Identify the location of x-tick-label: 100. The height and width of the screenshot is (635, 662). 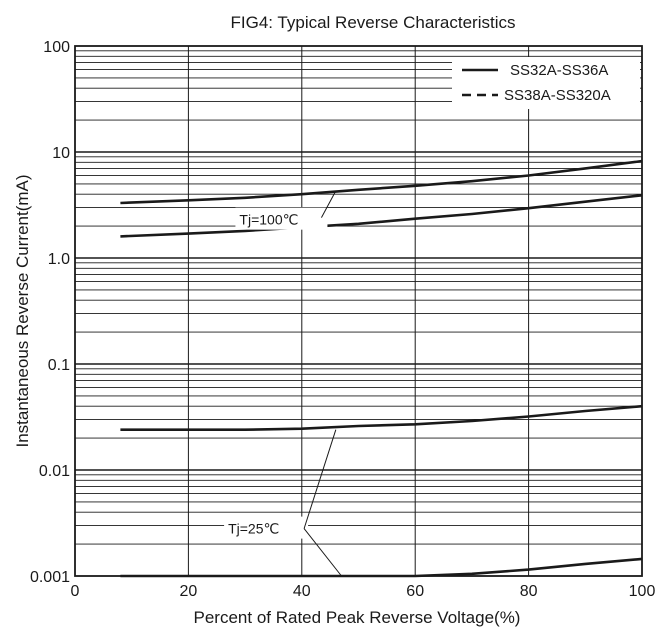
(642, 591).